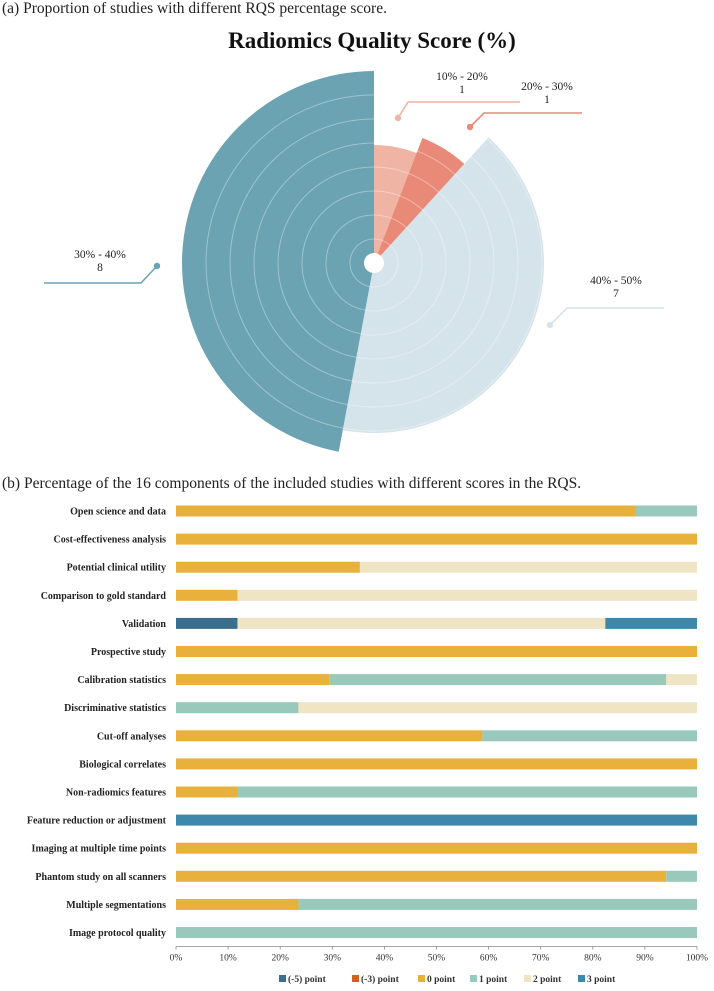 The width and height of the screenshot is (714, 991). Describe the element at coordinates (100, 268) in the screenshot. I see `pie-slice-value: 8` at that location.